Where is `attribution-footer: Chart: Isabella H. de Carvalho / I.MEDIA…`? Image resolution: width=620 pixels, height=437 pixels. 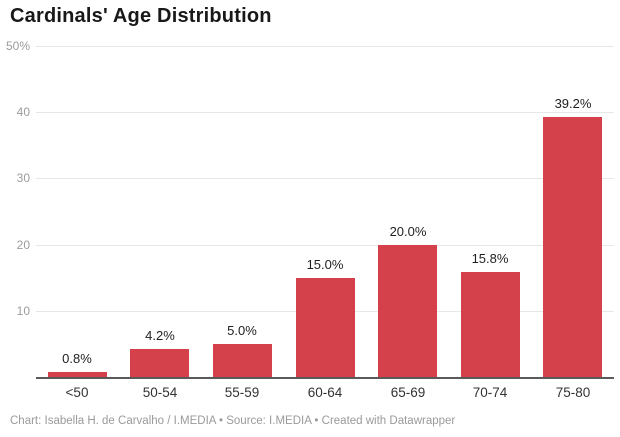
attribution-footer: Chart: Isabella H. de Carvalho / I.MEDIA… is located at coordinates (233, 421).